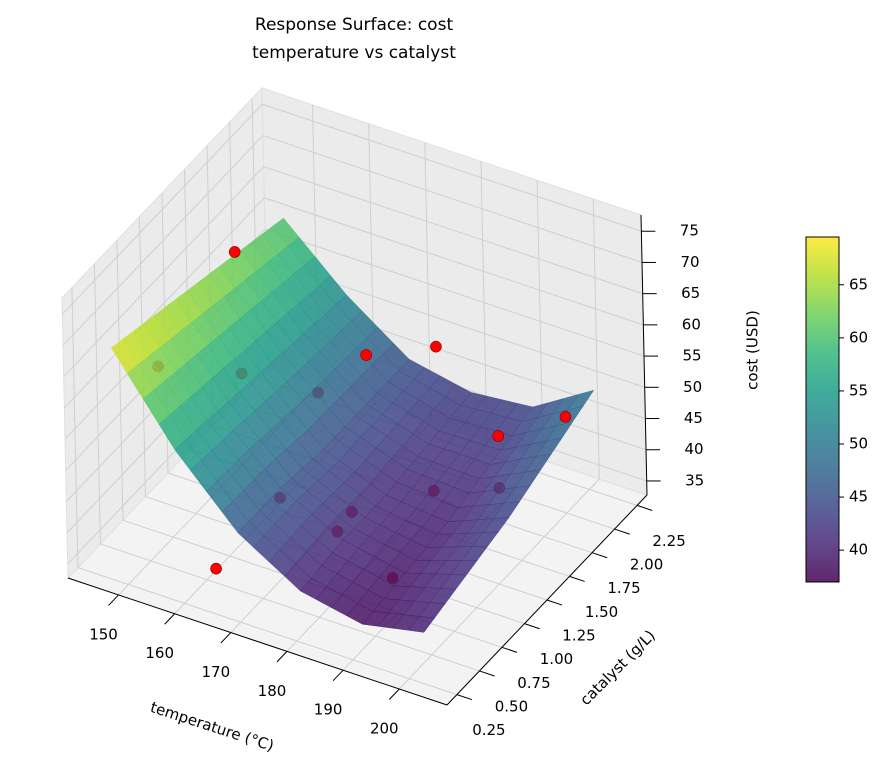 This screenshot has height=767, width=896. Describe the element at coordinates (858, 550) in the screenshot. I see `colorbar-tick-label: 40` at that location.